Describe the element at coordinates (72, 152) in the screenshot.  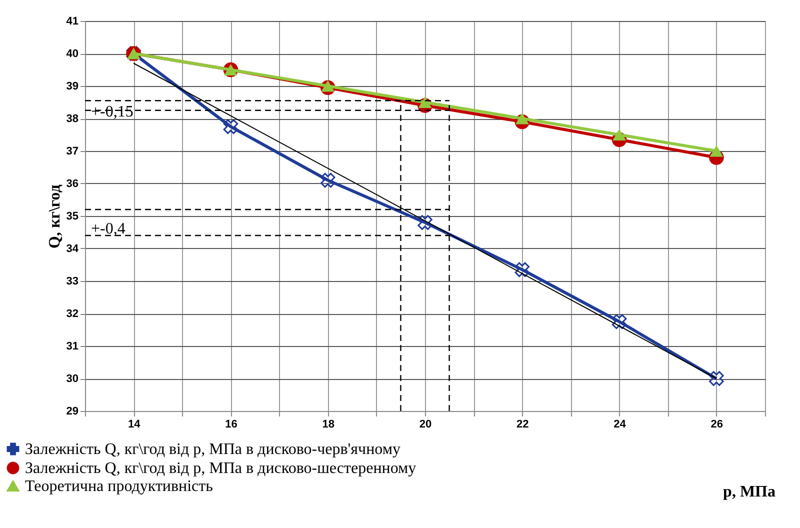
I see `y-tick-label: 37` at that location.